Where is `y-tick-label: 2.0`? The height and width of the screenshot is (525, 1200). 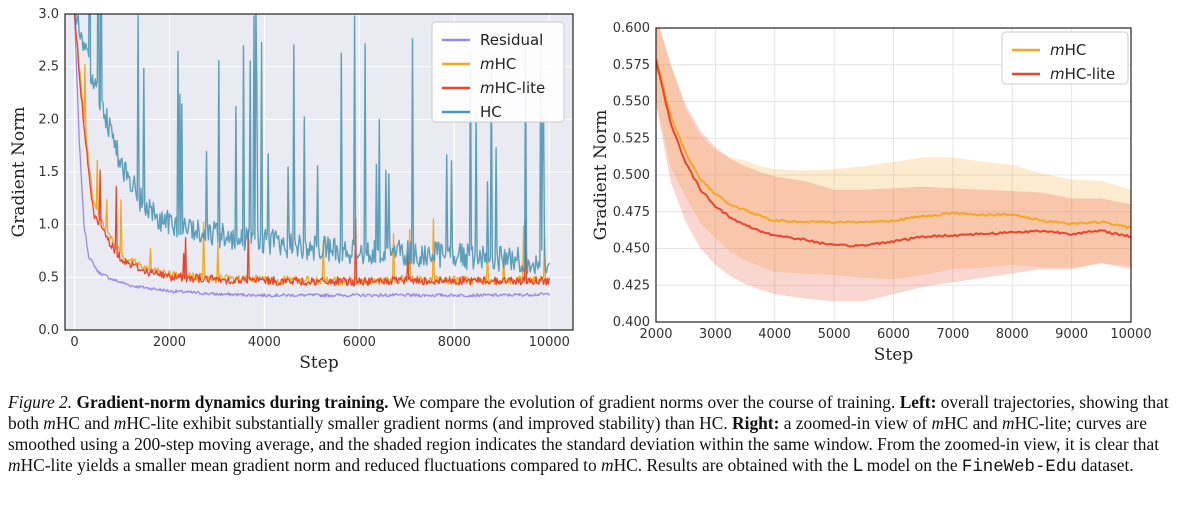
y-tick-label: 2.0 is located at coordinates (48, 119).